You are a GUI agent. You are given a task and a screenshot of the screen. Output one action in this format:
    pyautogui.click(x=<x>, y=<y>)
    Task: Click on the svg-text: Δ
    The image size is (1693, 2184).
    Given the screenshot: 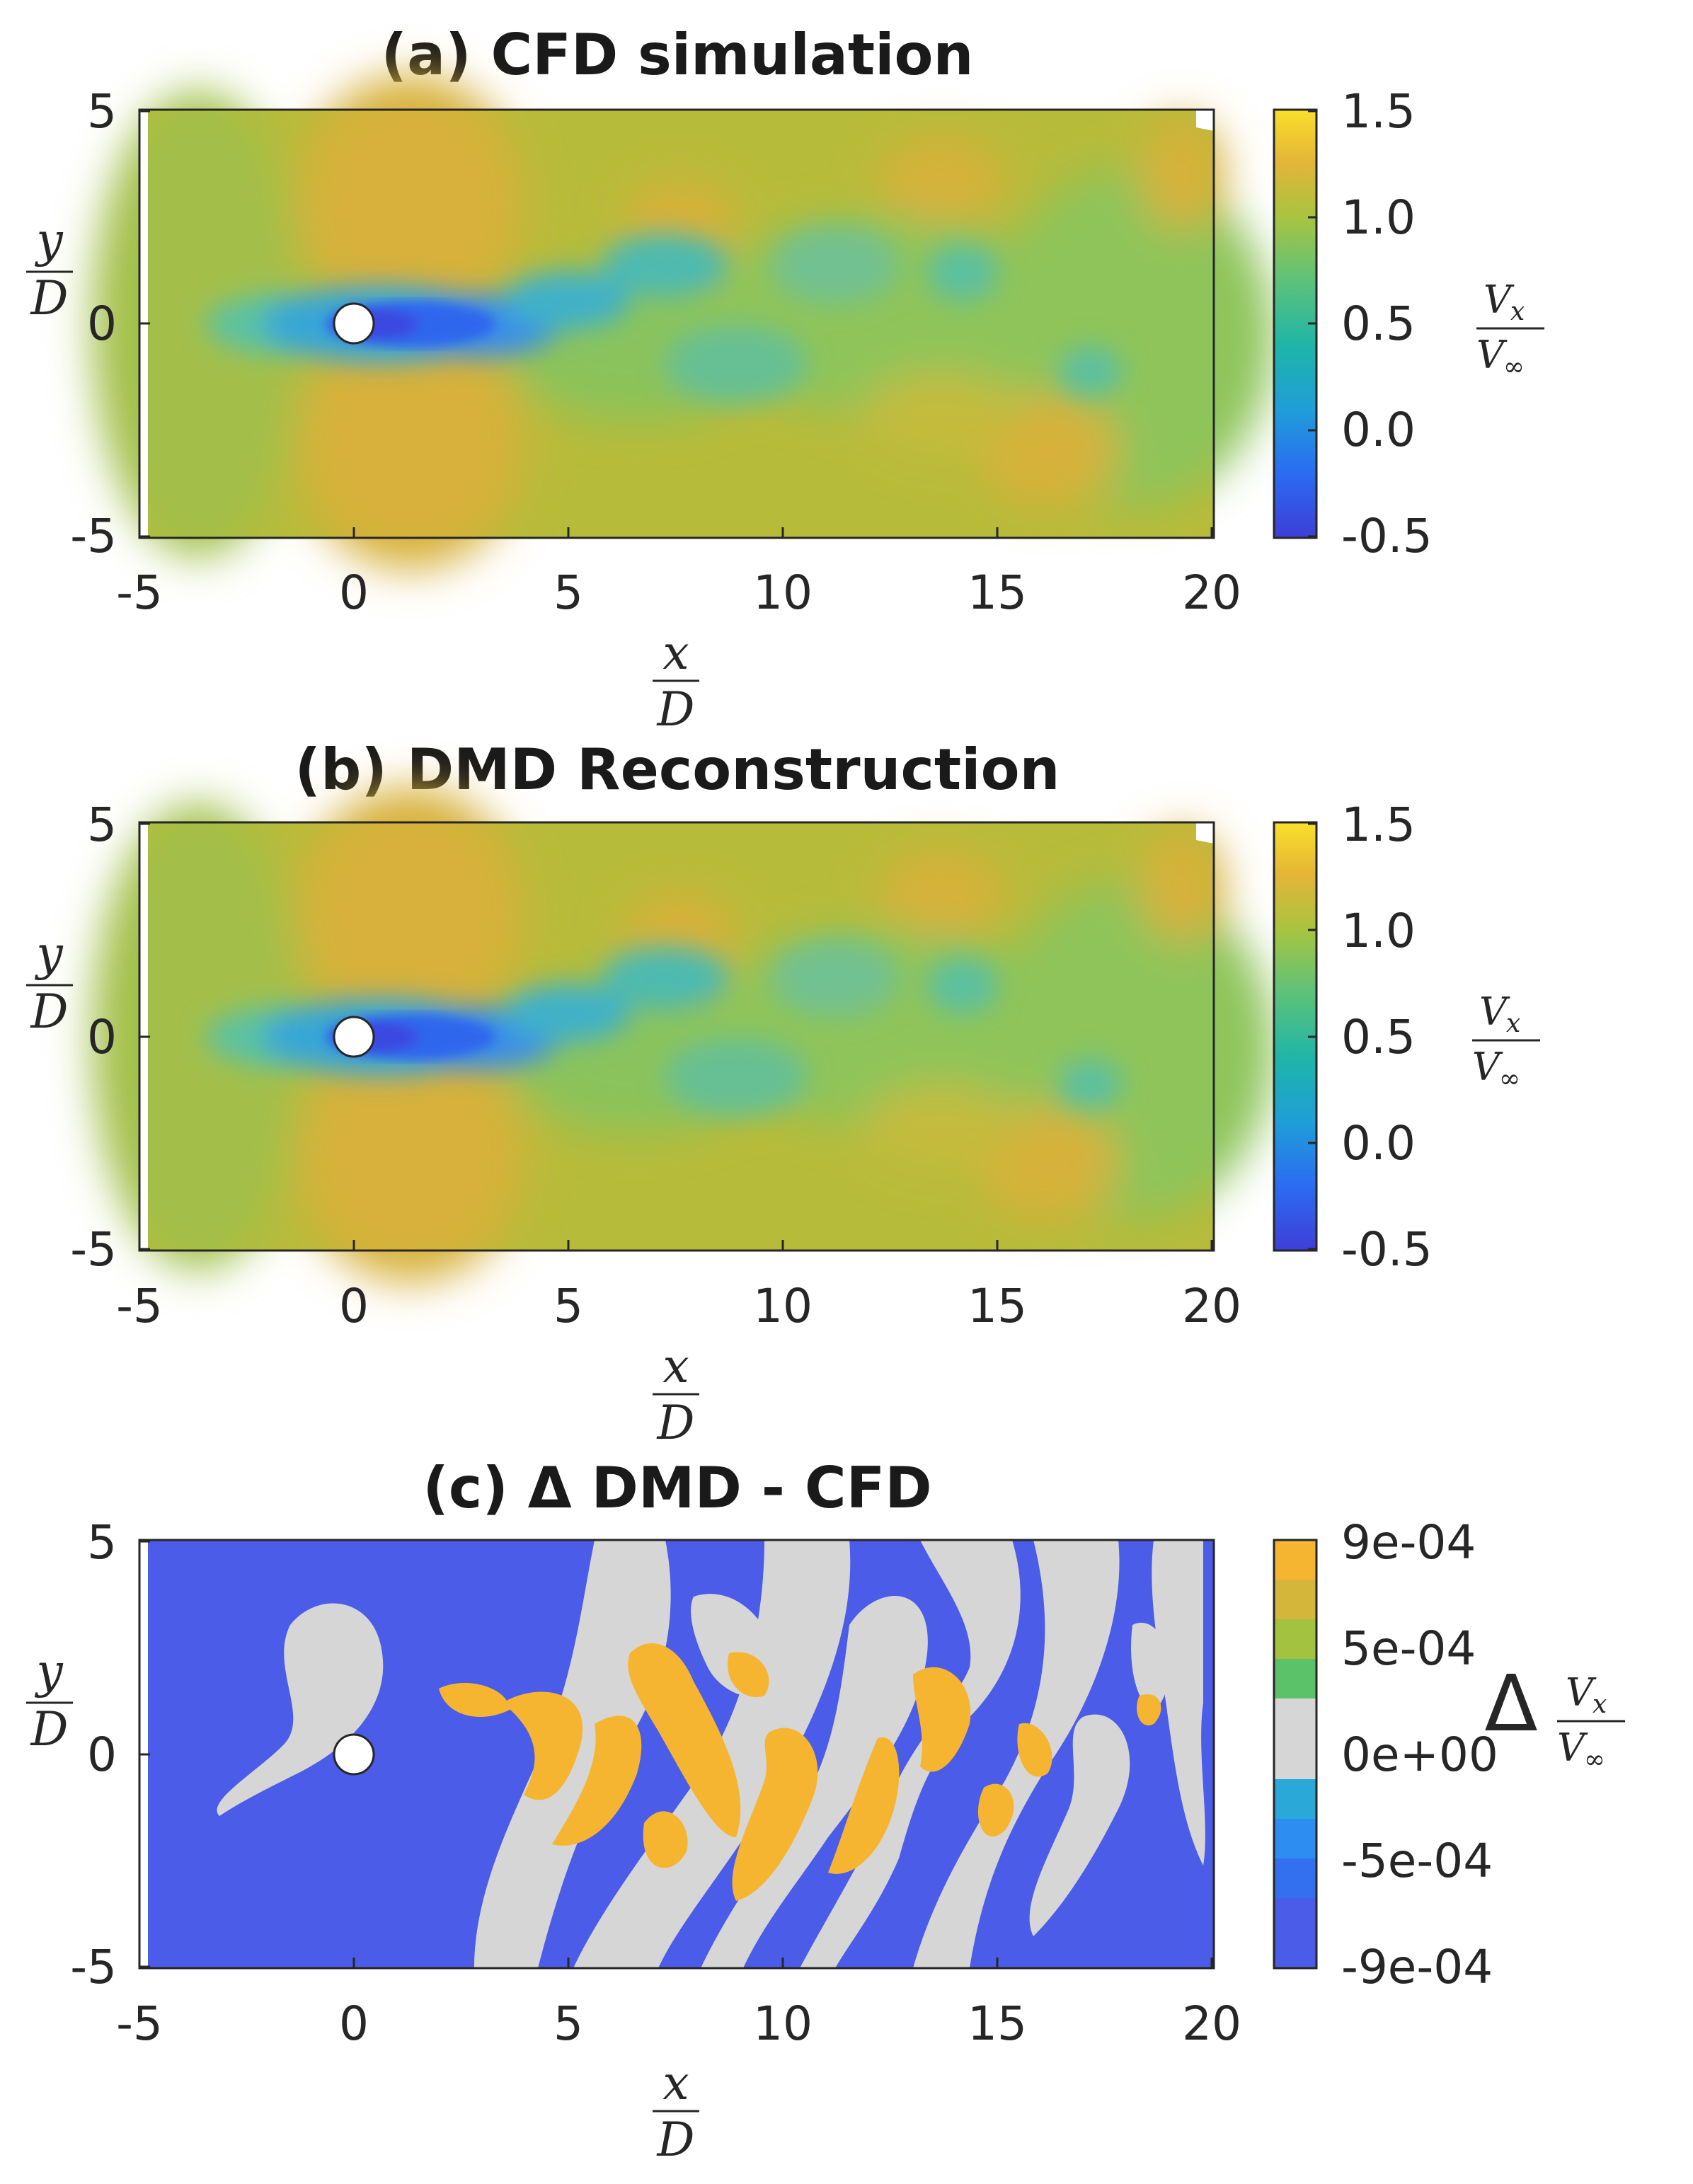 What is the action you would take?
    pyautogui.click(x=1510, y=1703)
    